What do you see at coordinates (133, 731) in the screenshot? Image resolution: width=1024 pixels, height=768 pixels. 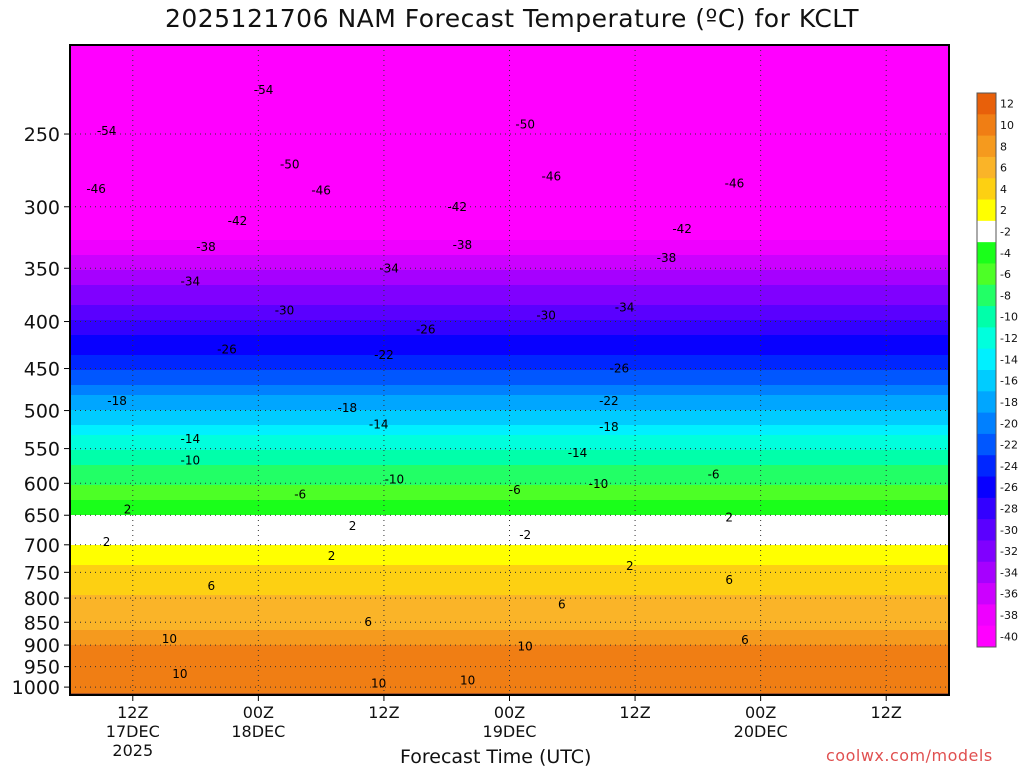 I see `x-tick-date: 17DEC` at bounding box center [133, 731].